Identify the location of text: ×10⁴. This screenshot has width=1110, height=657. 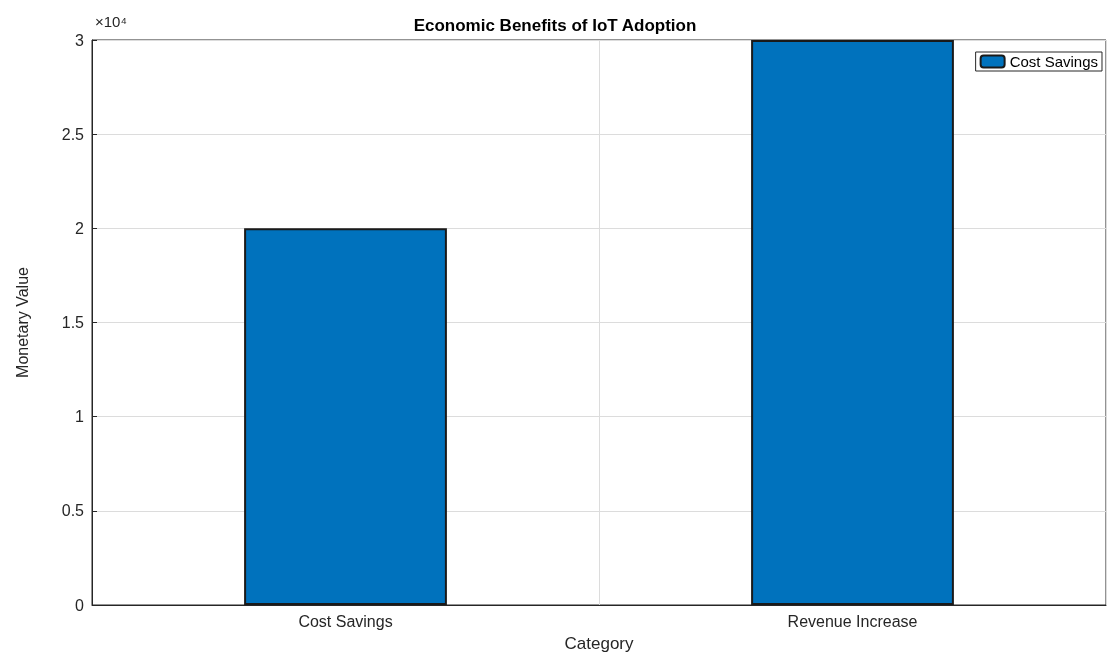
(111, 21).